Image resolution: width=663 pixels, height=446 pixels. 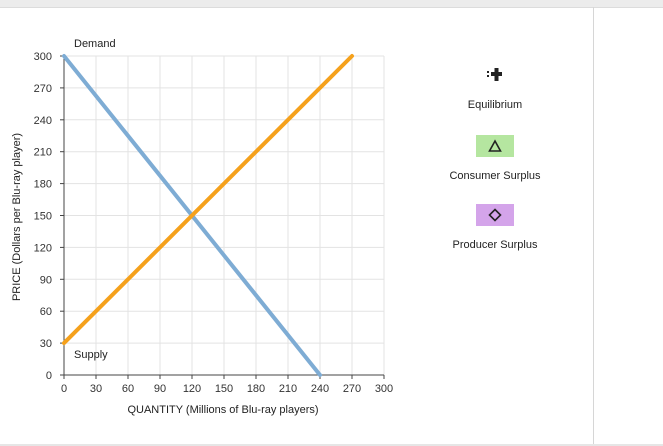 I want to click on x-axis-title: QUANTITY (Millions of Blu-ray players), so click(x=222, y=410).